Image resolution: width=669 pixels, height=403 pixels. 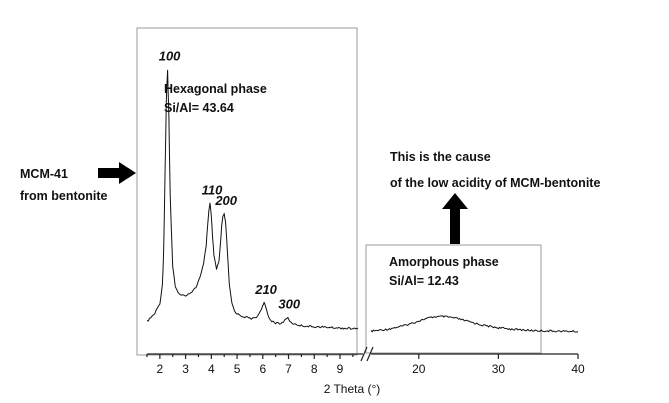 I want to click on x-tick-label-hexagonal-9: 9, so click(x=340, y=369).